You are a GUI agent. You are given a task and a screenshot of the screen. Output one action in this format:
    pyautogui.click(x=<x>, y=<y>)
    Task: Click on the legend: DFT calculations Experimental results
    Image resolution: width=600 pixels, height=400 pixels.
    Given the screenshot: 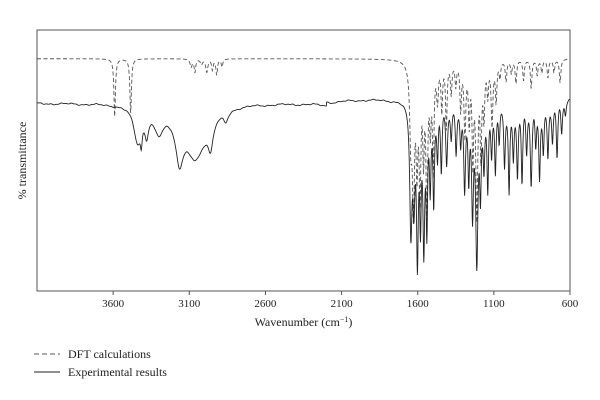 What is the action you would take?
    pyautogui.click(x=100, y=363)
    